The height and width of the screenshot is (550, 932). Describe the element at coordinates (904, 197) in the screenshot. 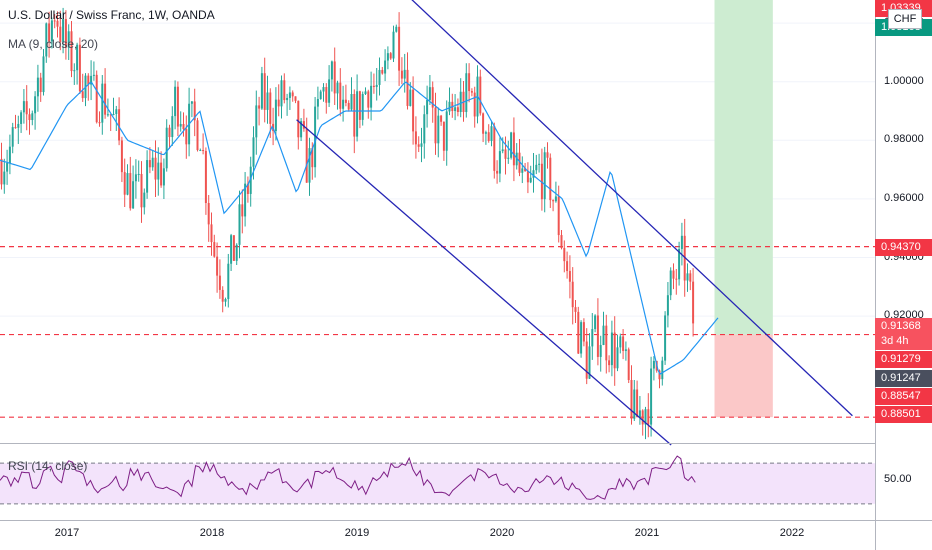

I see `price-tick-label: 0.96000` at that location.